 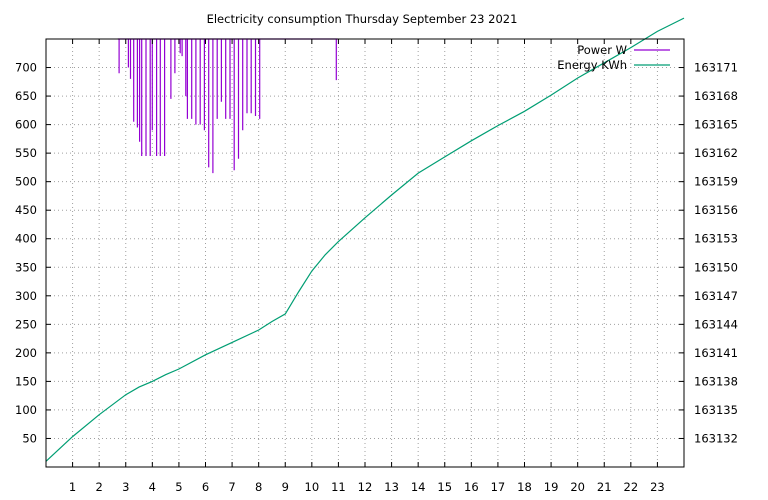 I want to click on y-tick-label: 200, so click(x=26, y=353).